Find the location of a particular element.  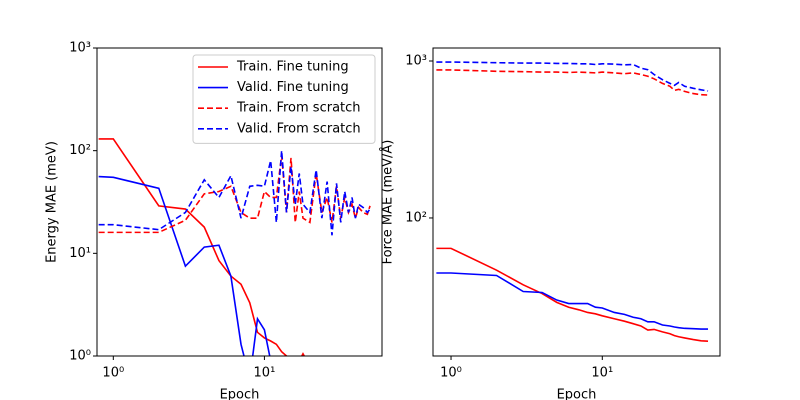

y-axis-label: Energy MAE (meV) is located at coordinates (52, 202).